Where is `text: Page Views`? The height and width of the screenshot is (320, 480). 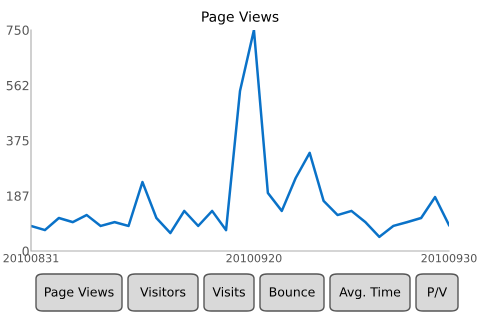 text: Page Views is located at coordinates (79, 293).